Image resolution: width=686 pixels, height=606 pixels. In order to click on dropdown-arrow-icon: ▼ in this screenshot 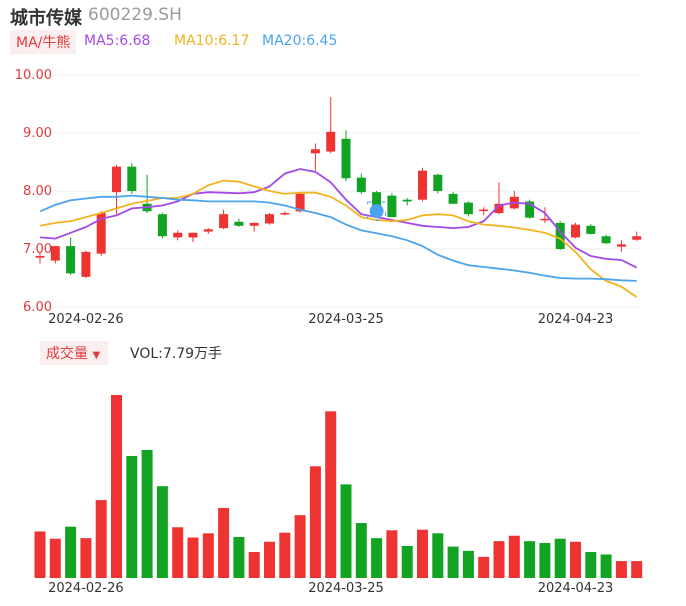, I will do `click(96, 355)`.